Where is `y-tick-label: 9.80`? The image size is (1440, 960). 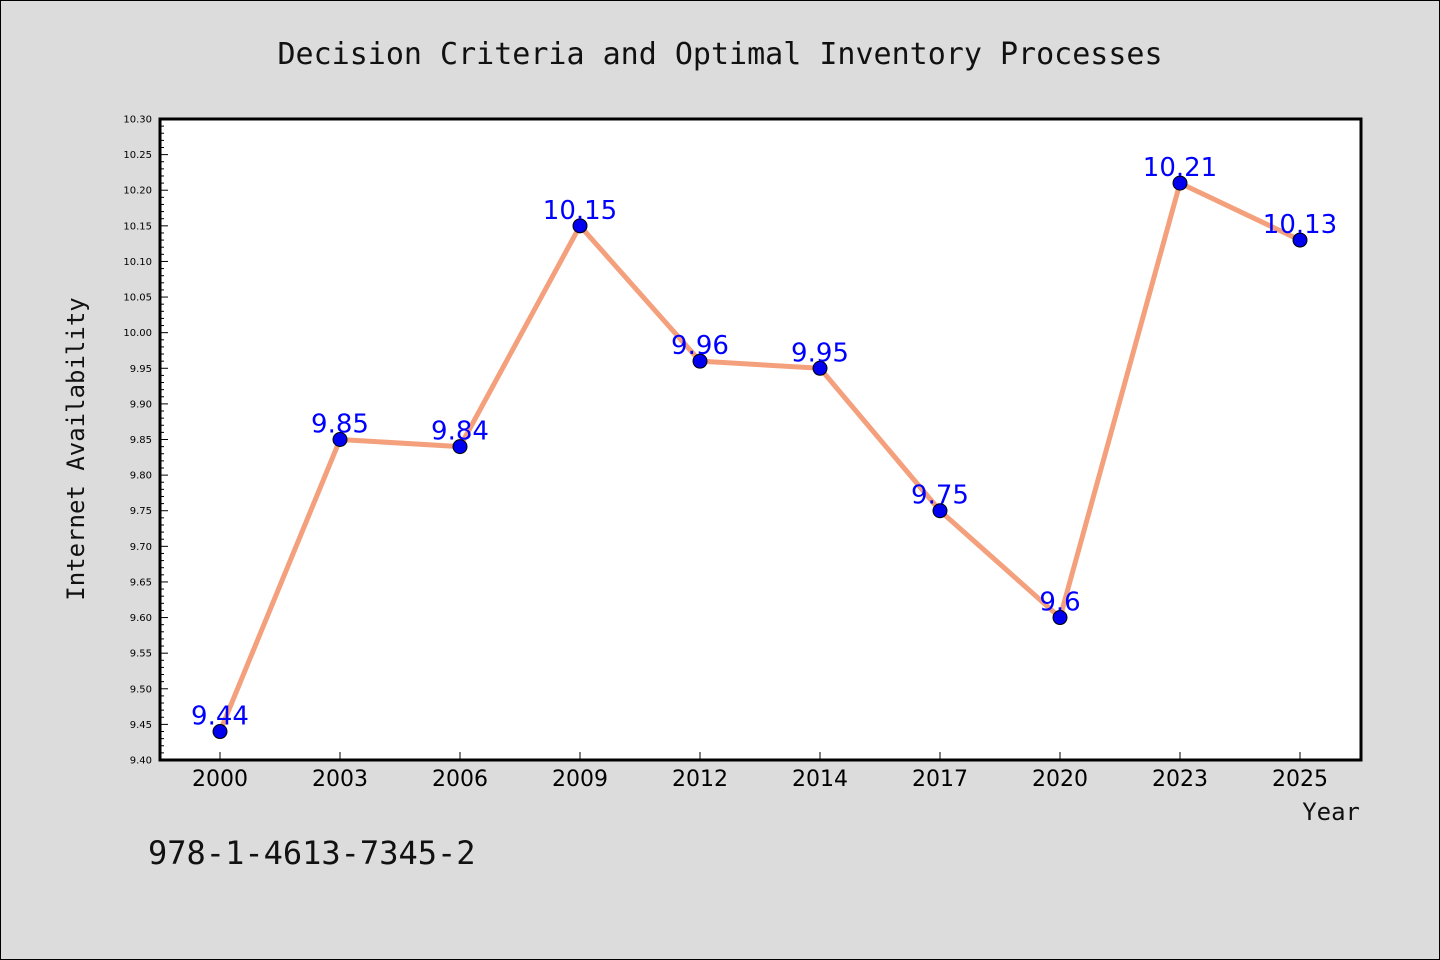
y-tick-label: 9.80 is located at coordinates (141, 476).